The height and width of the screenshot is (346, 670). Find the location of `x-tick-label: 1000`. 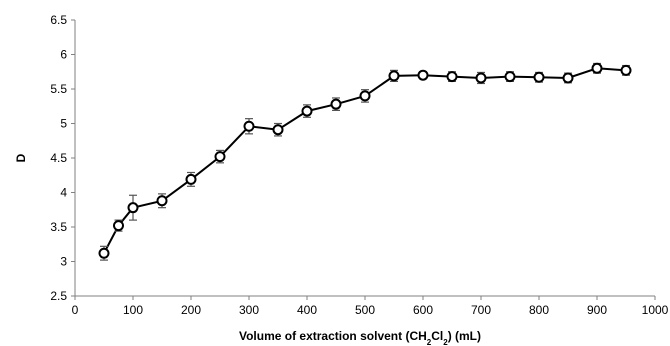

x-tick-label: 1000 is located at coordinates (655, 310).